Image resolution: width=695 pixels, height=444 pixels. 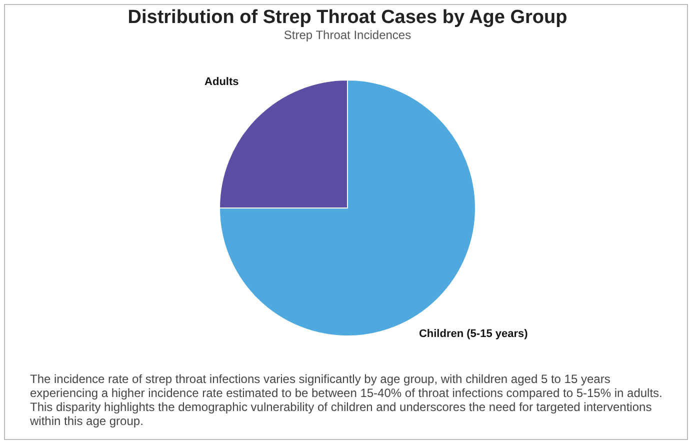 What do you see at coordinates (221, 82) in the screenshot?
I see `slice-label: Adults` at bounding box center [221, 82].